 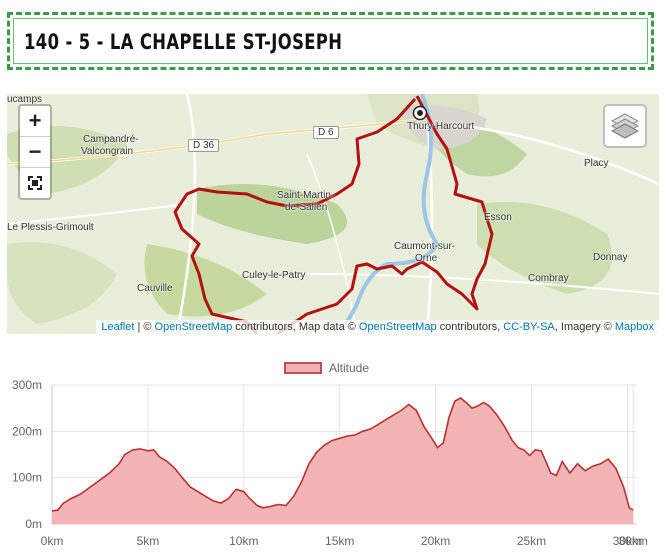 What do you see at coordinates (339, 541) in the screenshot?
I see `x-tick-label: 15km` at bounding box center [339, 541].